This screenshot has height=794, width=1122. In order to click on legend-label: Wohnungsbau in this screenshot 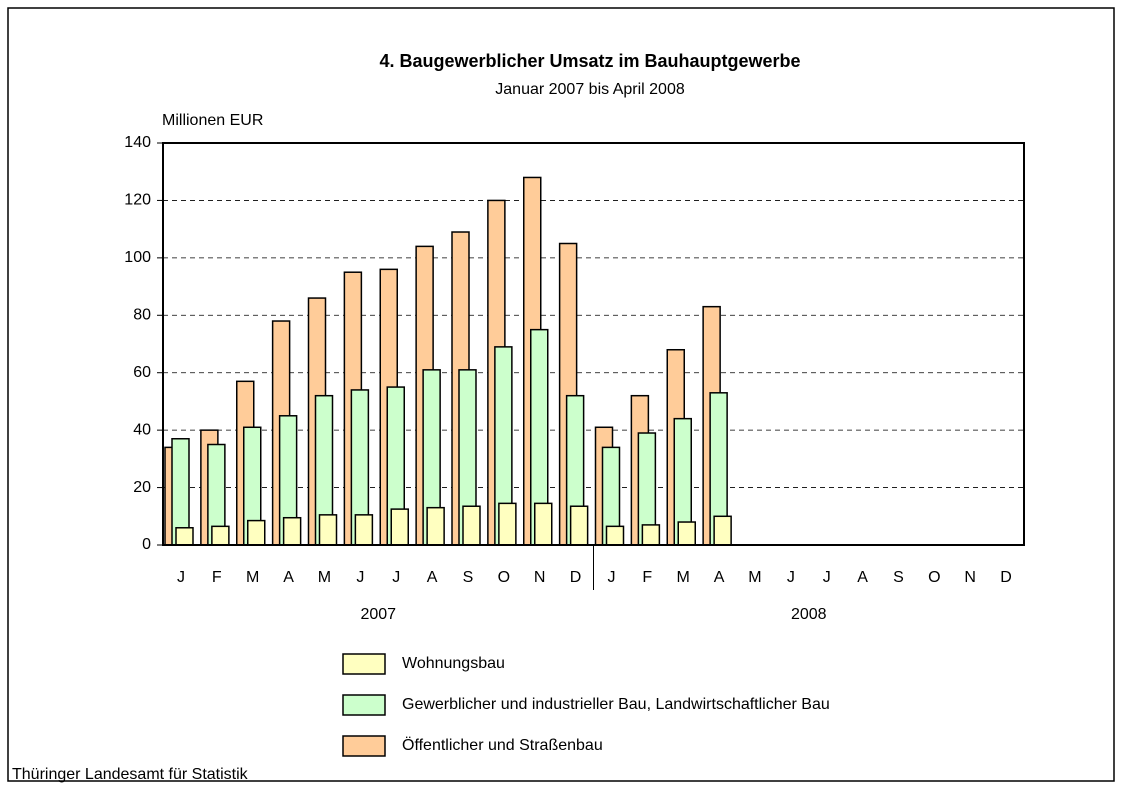, I will do `click(453, 663)`.